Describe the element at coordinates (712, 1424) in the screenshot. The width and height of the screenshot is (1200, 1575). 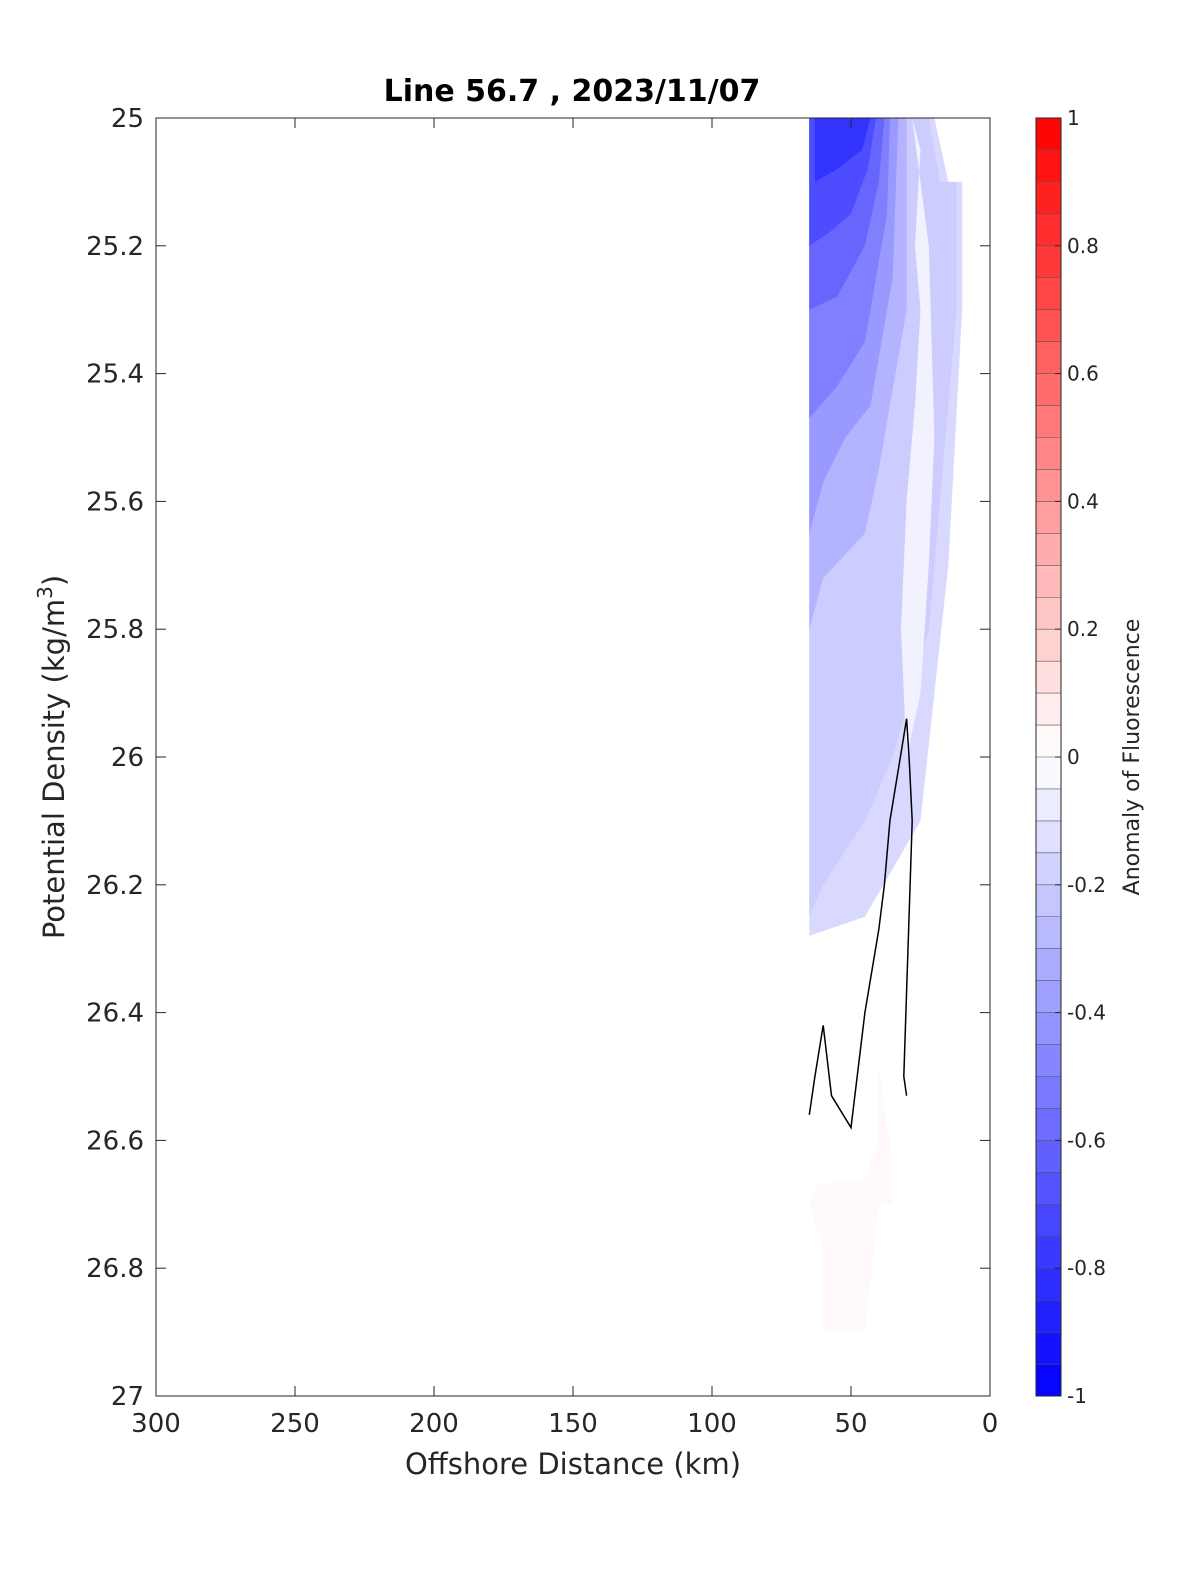
I see `x-tick-label: 100` at that location.